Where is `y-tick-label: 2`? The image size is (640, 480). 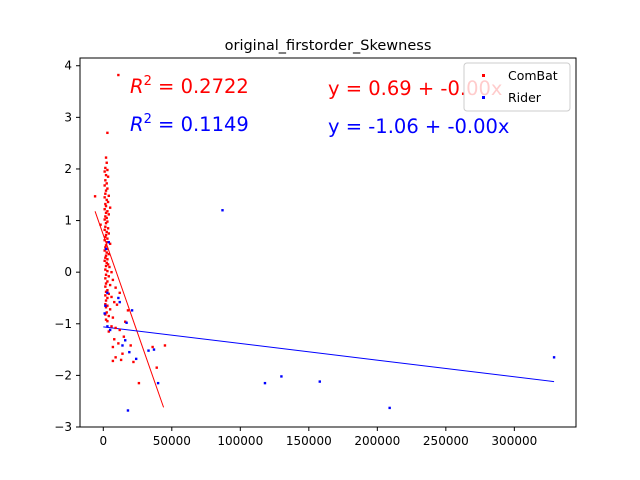 y-tick-label: 2 is located at coordinates (68, 169).